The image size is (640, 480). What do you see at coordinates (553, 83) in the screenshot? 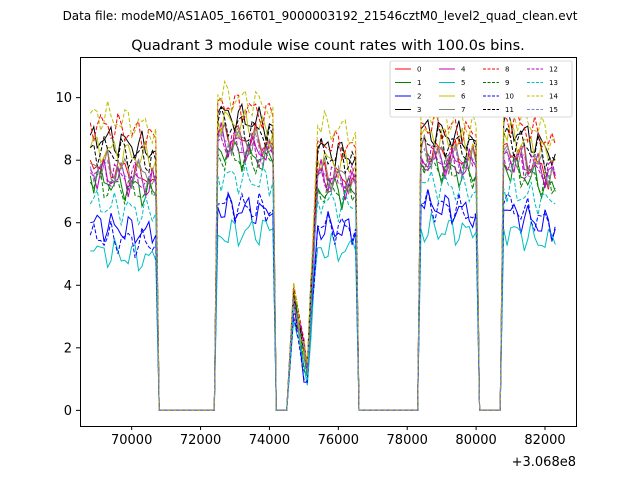
I see `legend-label-13: 13` at bounding box center [553, 83].